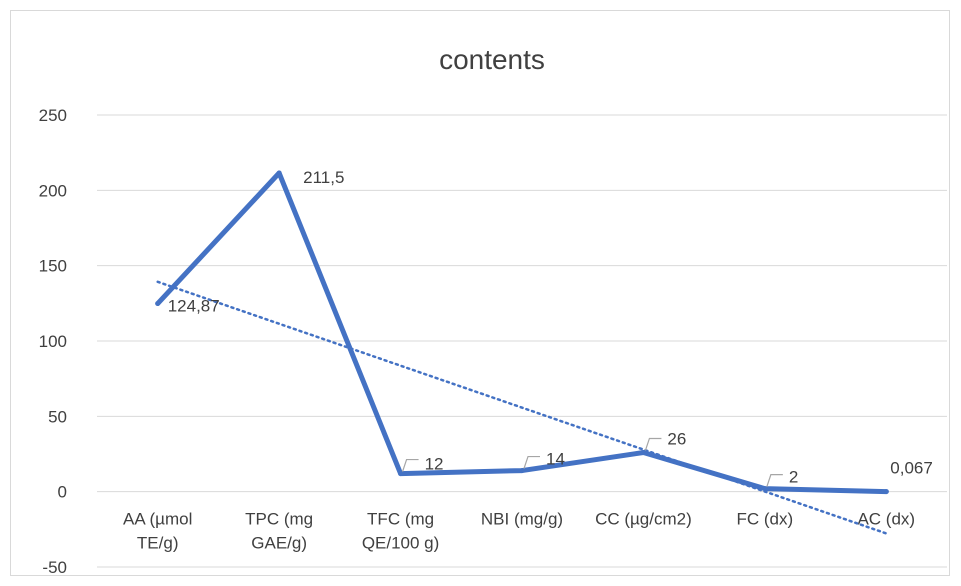 The width and height of the screenshot is (961, 586). Describe the element at coordinates (886, 519) in the screenshot. I see `x-tick-label: AC (dx)` at that location.